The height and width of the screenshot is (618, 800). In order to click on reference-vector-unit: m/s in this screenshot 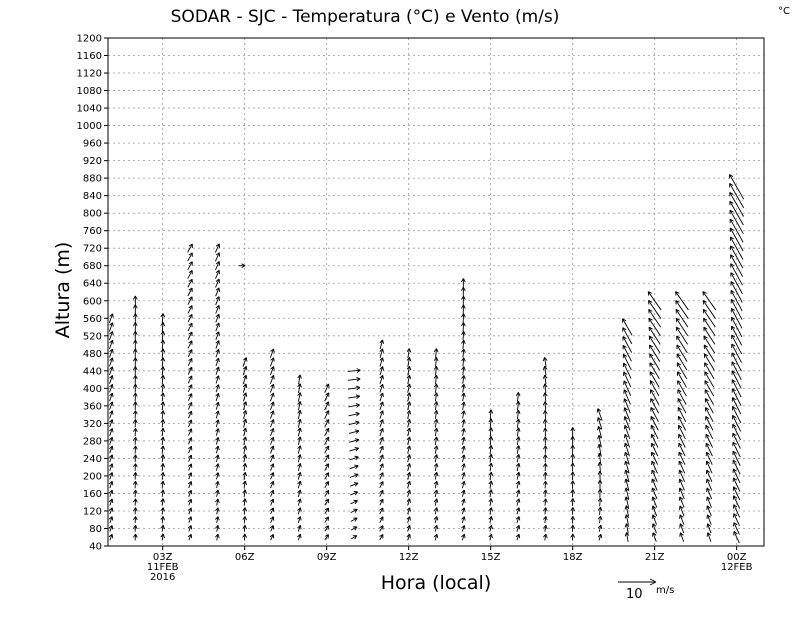, I will do `click(665, 590)`.